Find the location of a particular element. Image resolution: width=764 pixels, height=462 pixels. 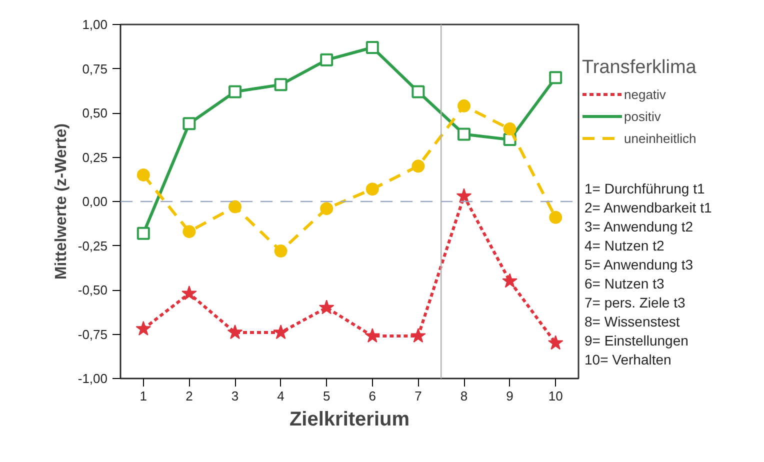

y-tick-label: -1,00 is located at coordinates (93, 378).